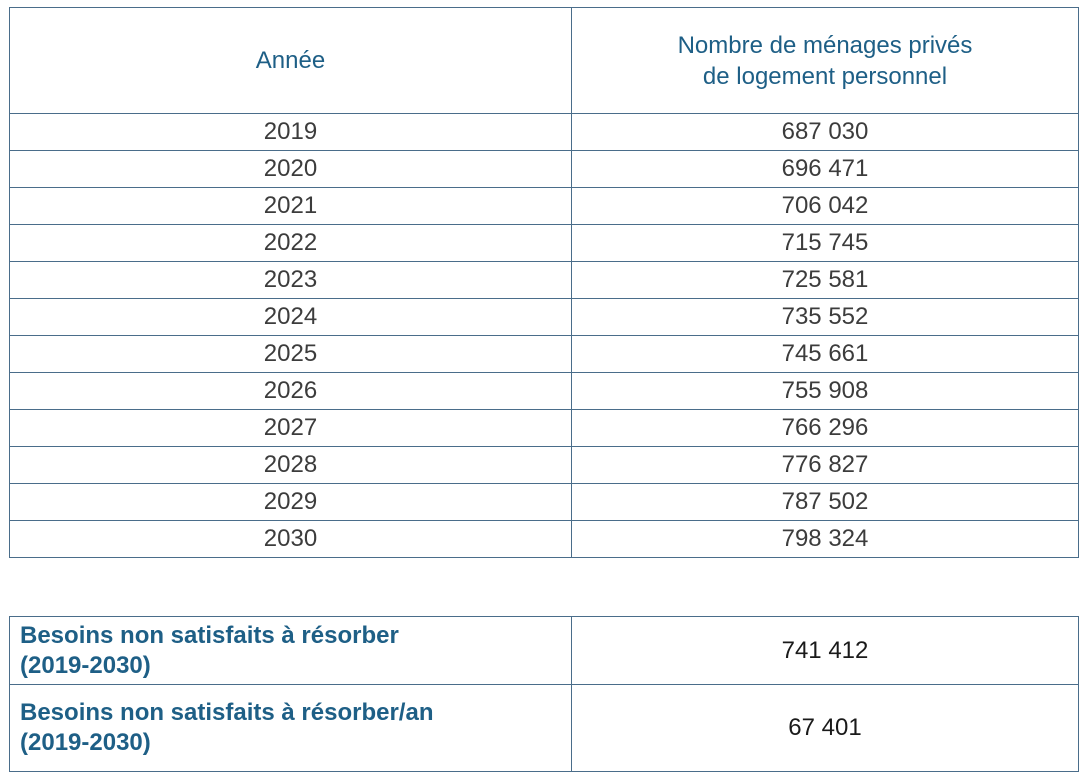  Describe the element at coordinates (290, 206) in the screenshot. I see `year-cell: 2021` at that location.